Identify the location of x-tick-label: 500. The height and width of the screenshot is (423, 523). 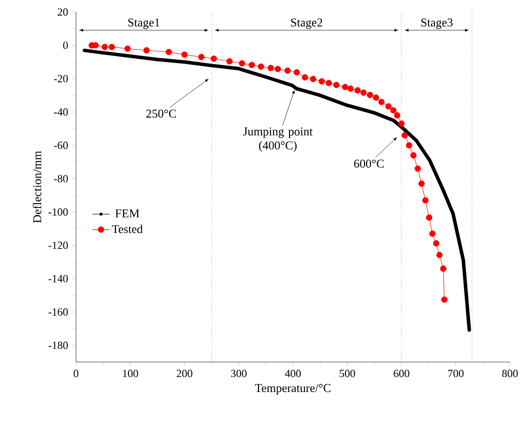
(348, 374).